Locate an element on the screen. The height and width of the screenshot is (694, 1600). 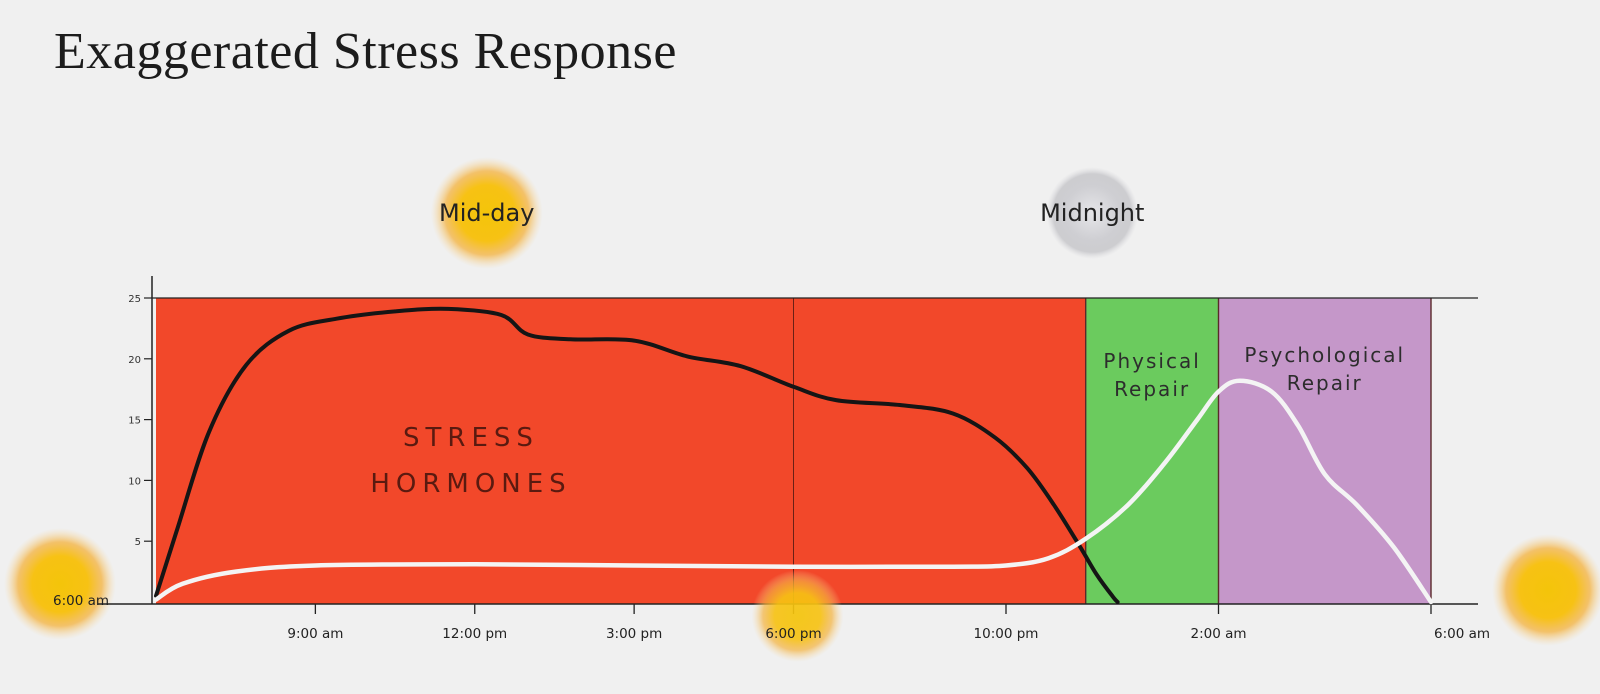
region-label-1-line-1: Repair is located at coordinates (1152, 389).